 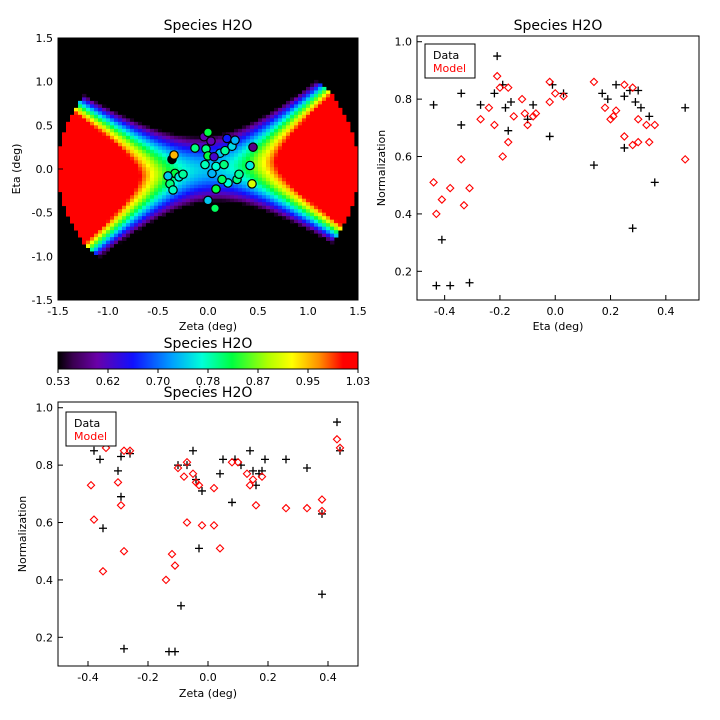 I want to click on eta-data-point, so click(x=549, y=136).